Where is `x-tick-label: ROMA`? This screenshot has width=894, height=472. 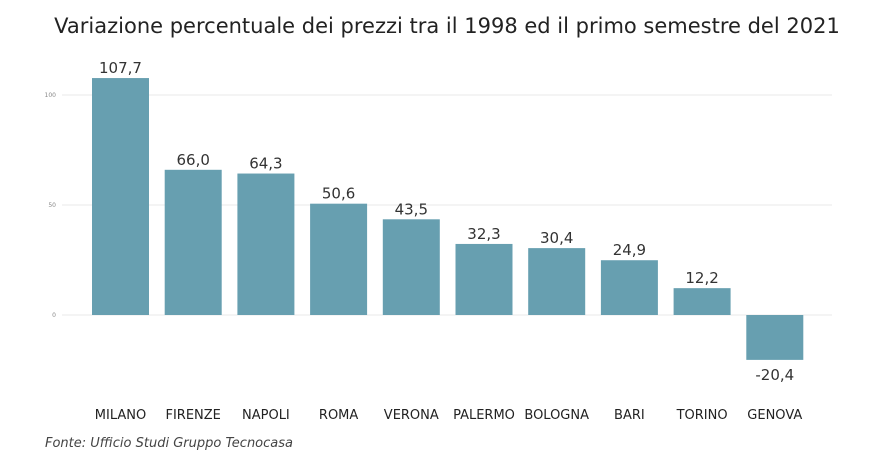
x-tick-label: ROMA is located at coordinates (338, 415).